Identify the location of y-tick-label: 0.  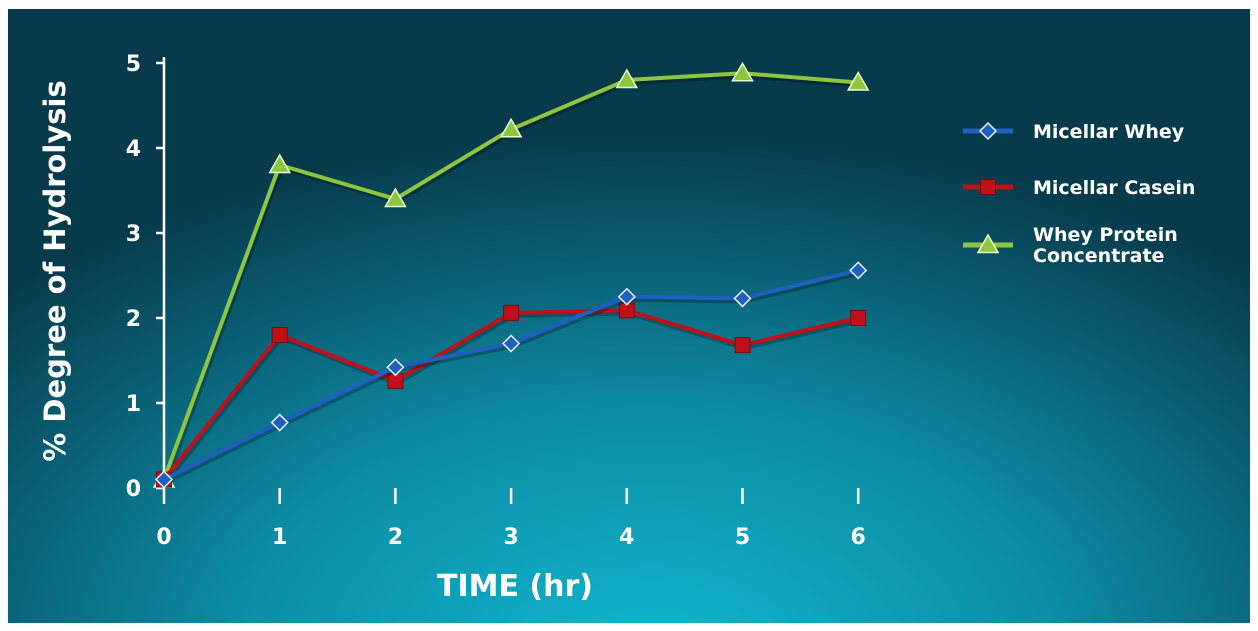
(133, 489).